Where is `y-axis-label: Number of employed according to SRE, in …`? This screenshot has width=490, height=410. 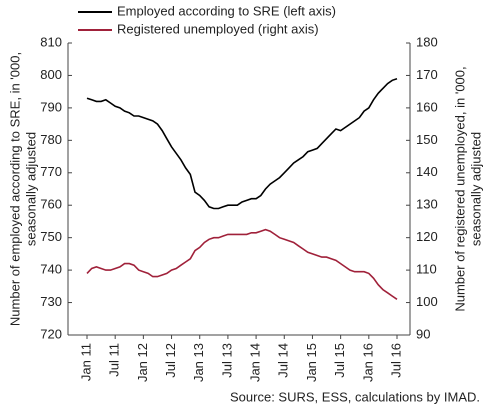 y-axis-label: Number of employed according to SRE, in … is located at coordinates (14, 189).